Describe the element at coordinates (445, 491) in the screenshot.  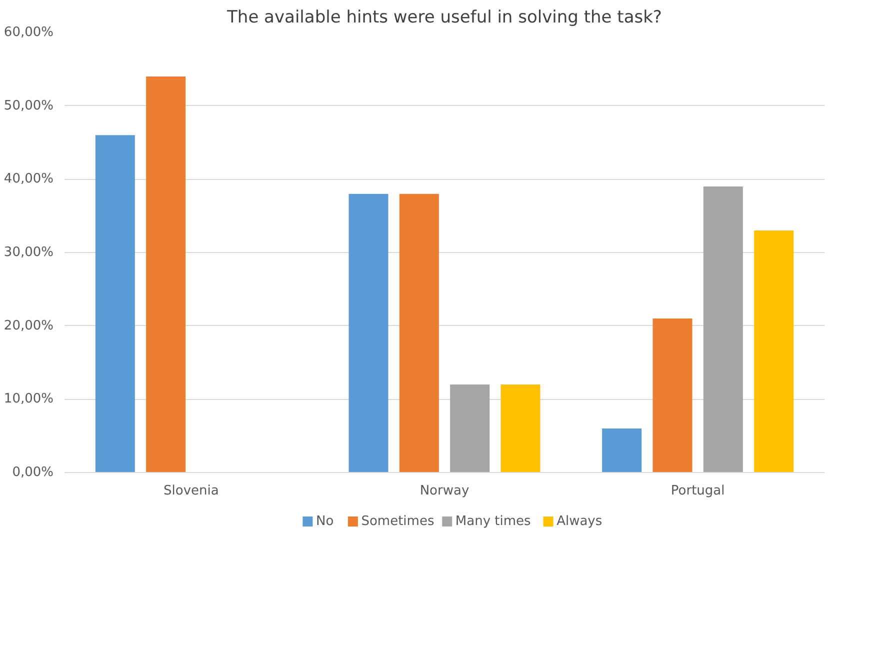
I see `x-tick-label: Norway` at that location.